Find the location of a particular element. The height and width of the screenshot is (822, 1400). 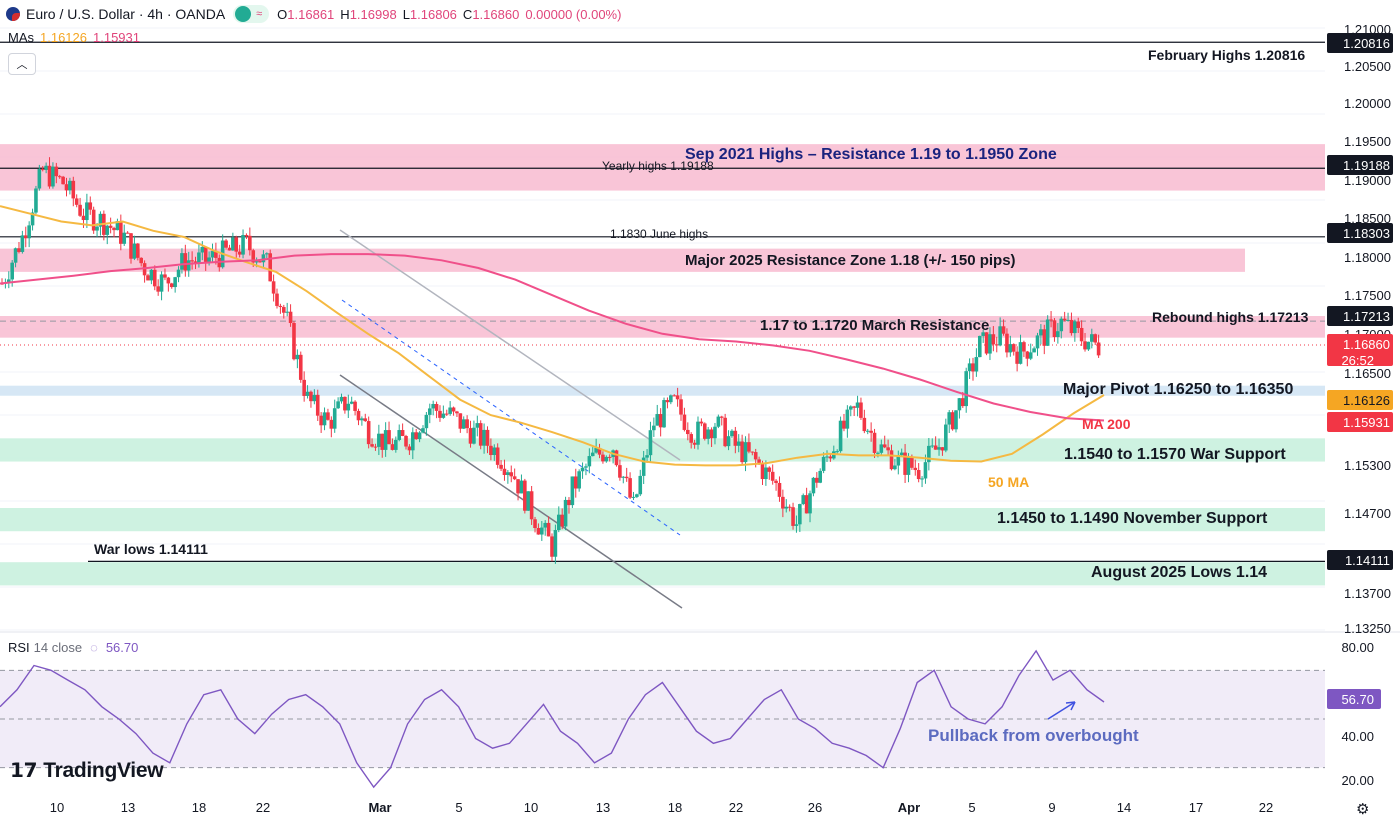

price-badge-label: 1.16860 is located at coordinates (1366, 344).